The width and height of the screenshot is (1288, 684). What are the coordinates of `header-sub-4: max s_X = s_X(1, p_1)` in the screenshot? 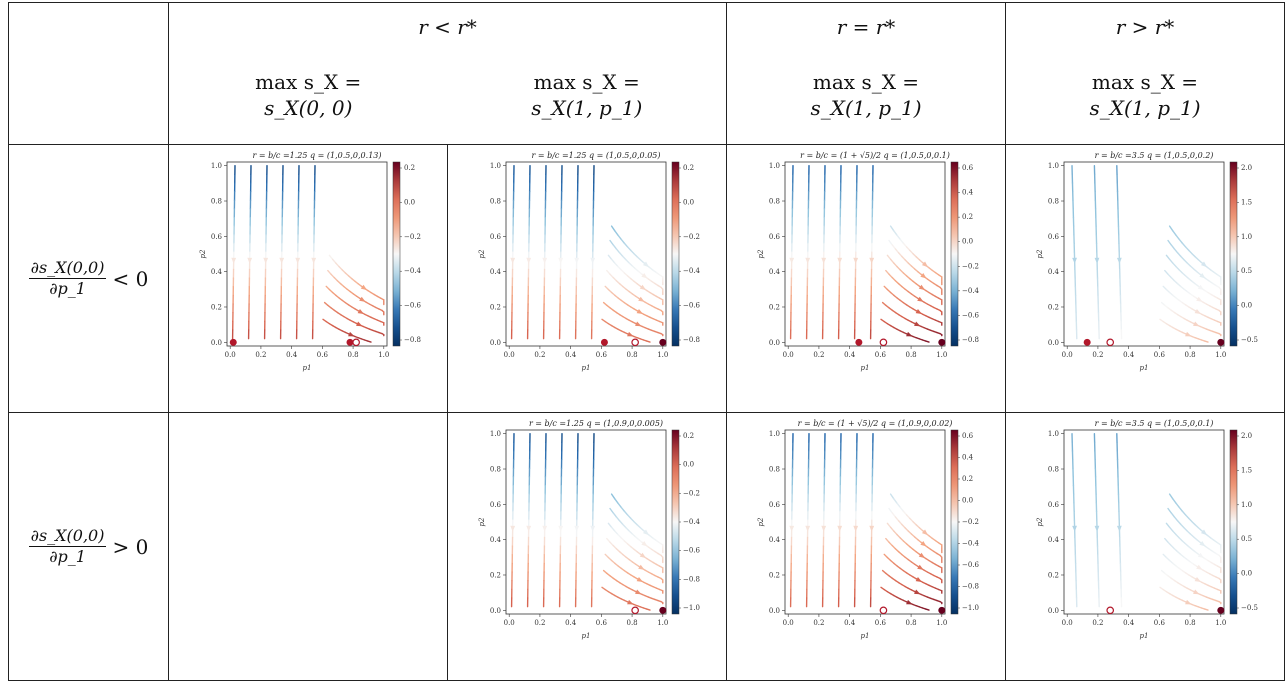 It's located at (1145, 95).